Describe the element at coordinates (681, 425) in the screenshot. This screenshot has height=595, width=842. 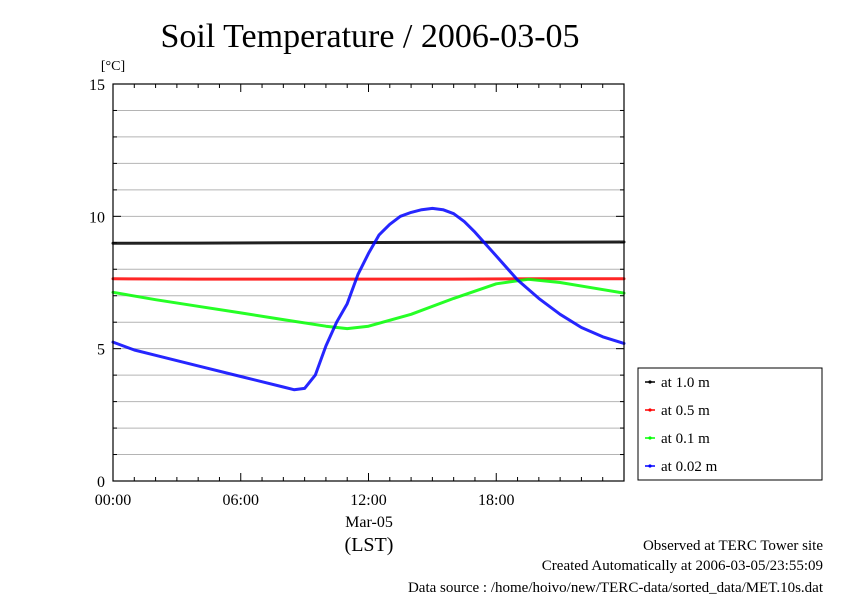
I see `legend-items: at 1.0 m at 0.5 m at 0.1 m at 0.02 m` at that location.